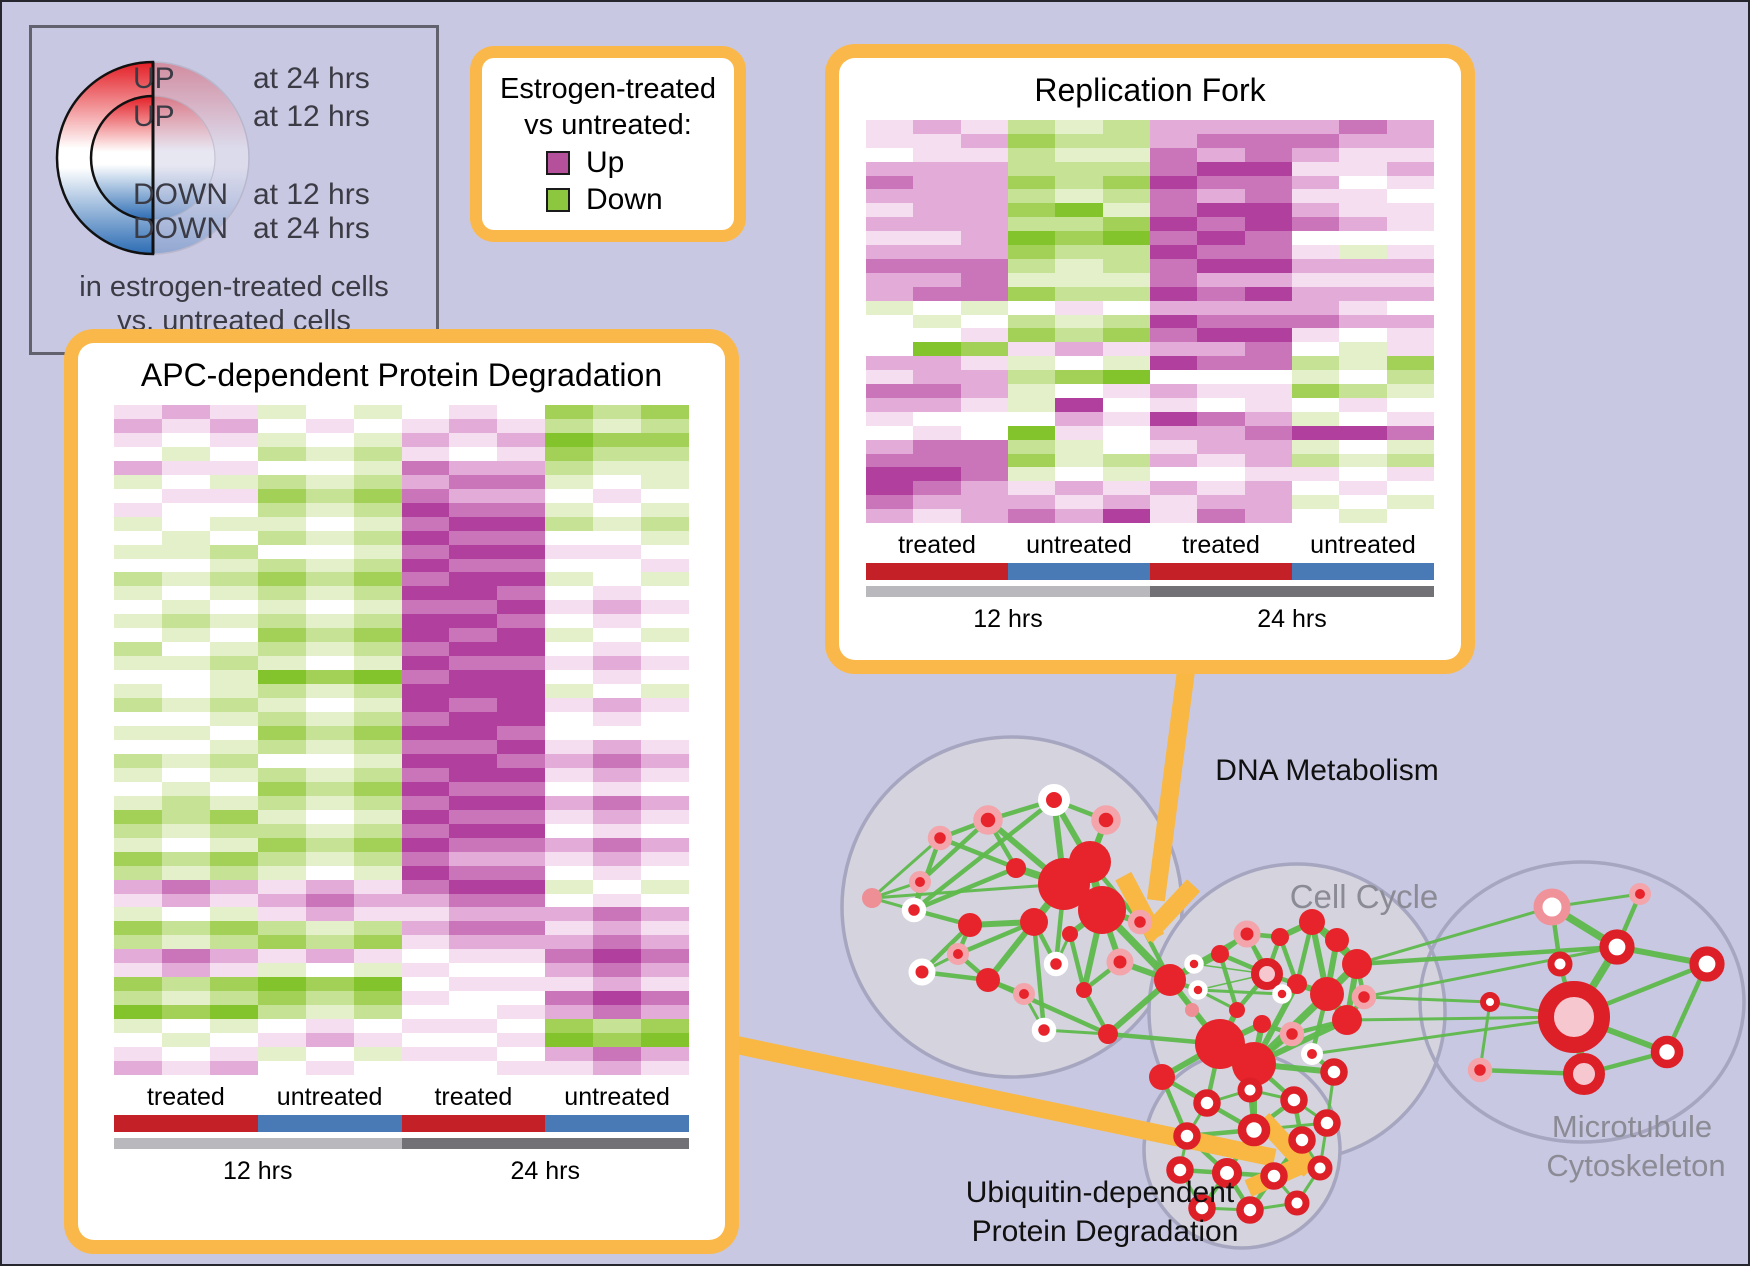 The image size is (1750, 1279). What do you see at coordinates (1100, 1192) in the screenshot?
I see `network-label: Ubiquitin-dependent` at bounding box center [1100, 1192].